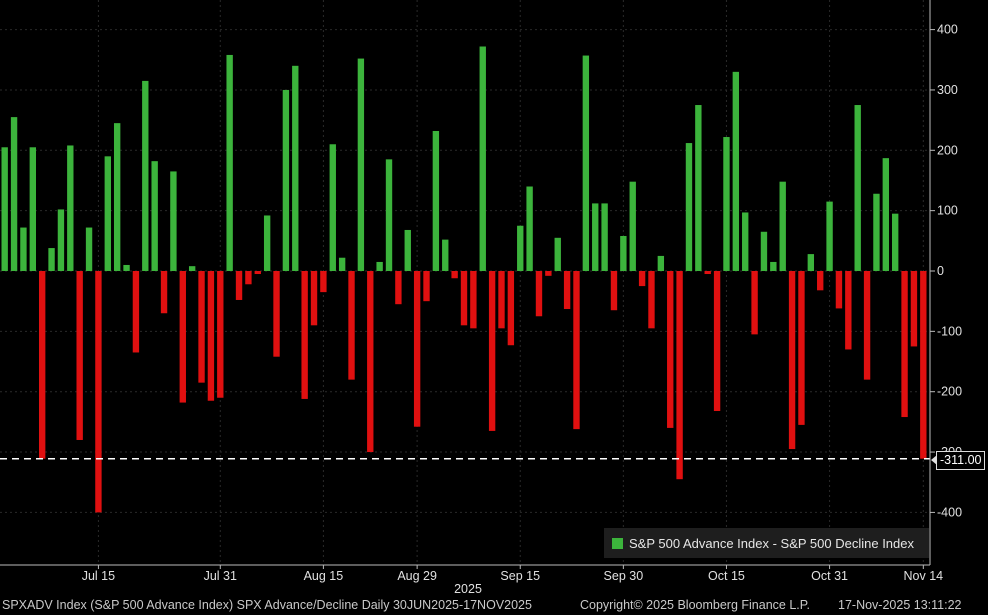  I want to click on footer-timestamp: 17-Nov-2025 13:11:22, so click(900, 605).